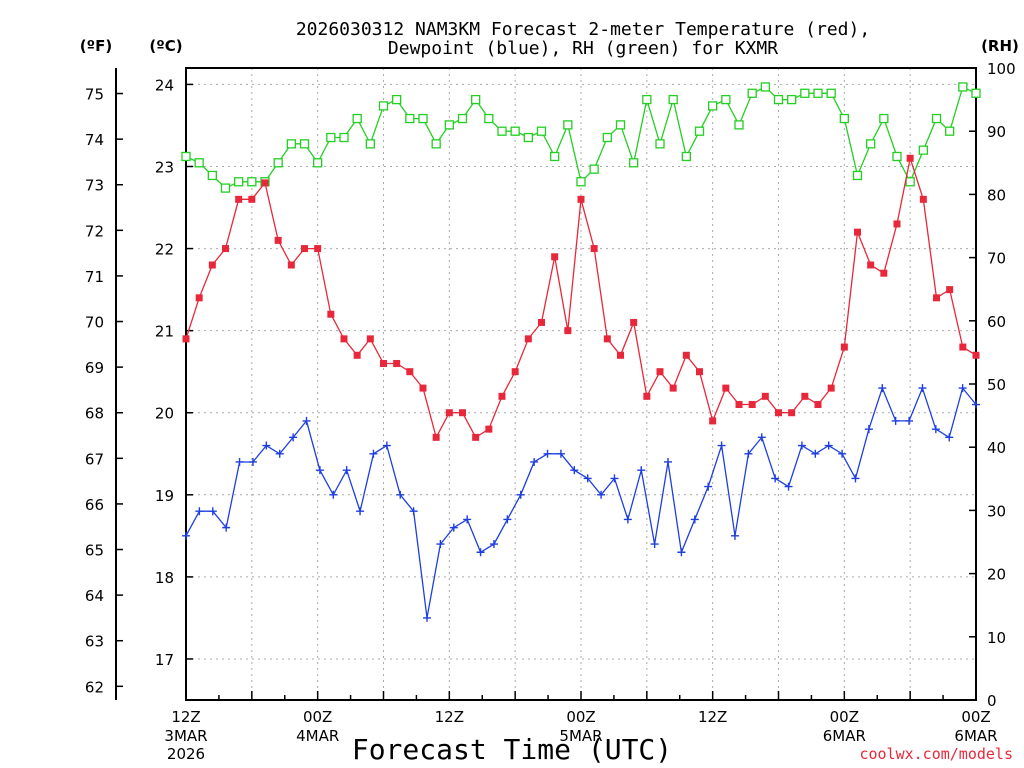 Image resolution: width=1024 pixels, height=768 pixels. I want to click on rh-tick-label: 40, so click(996, 448).